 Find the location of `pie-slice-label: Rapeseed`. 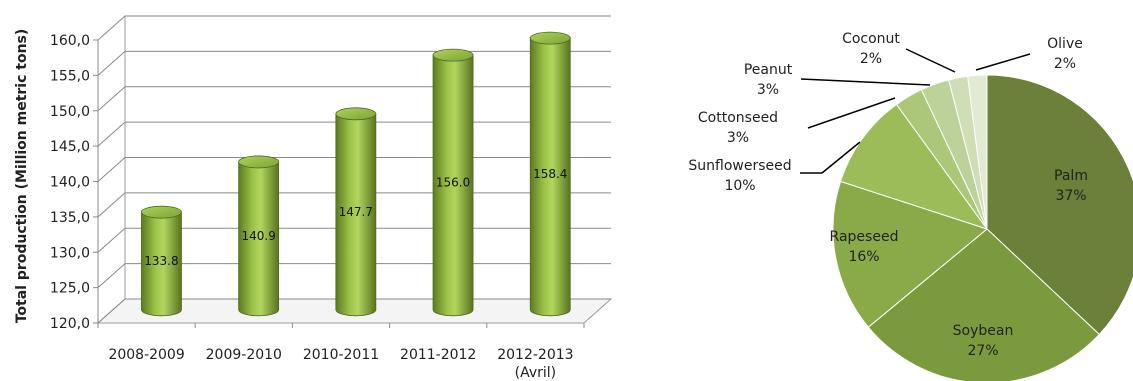

pie-slice-label: Rapeseed is located at coordinates (864, 237).